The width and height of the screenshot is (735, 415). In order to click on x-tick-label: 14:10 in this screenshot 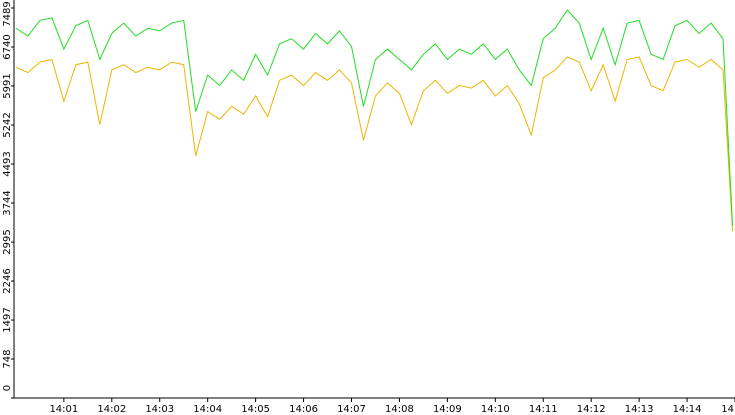, I will do `click(495, 409)`.